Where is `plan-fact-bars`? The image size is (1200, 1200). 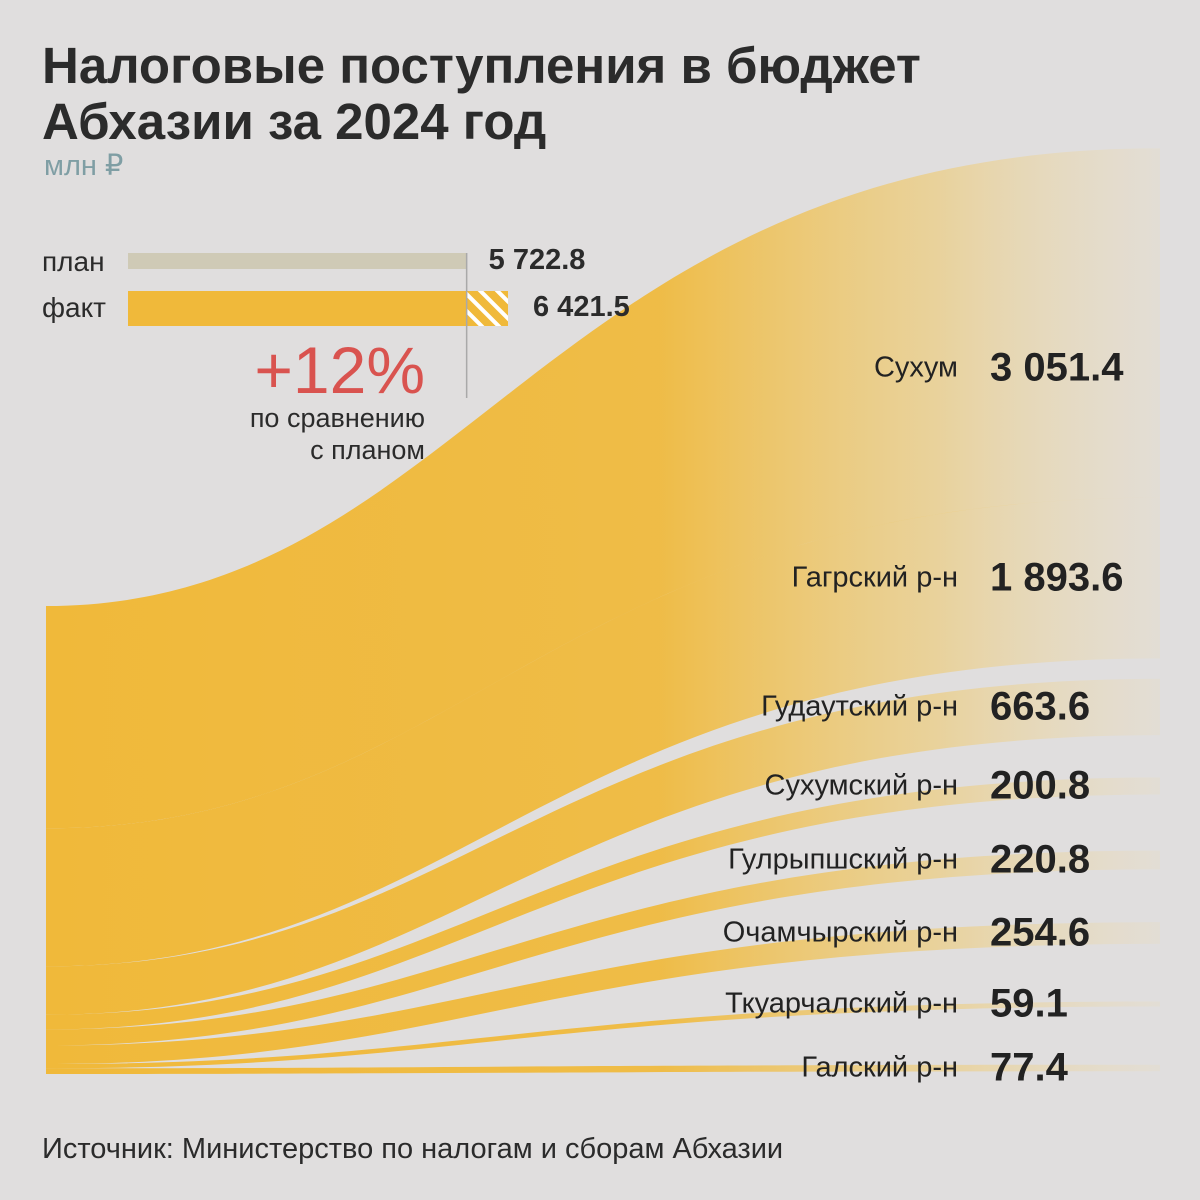 plan-fact-bars is located at coordinates (318, 325).